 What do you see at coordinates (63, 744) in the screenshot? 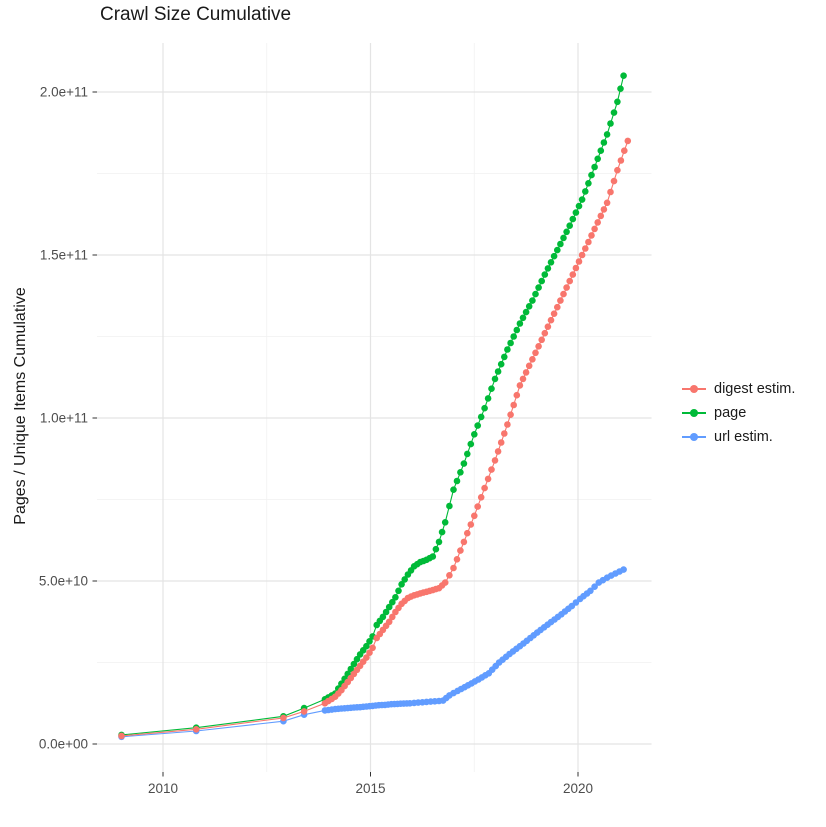
I see `y-tick-label: 0.0e+00` at bounding box center [63, 744].